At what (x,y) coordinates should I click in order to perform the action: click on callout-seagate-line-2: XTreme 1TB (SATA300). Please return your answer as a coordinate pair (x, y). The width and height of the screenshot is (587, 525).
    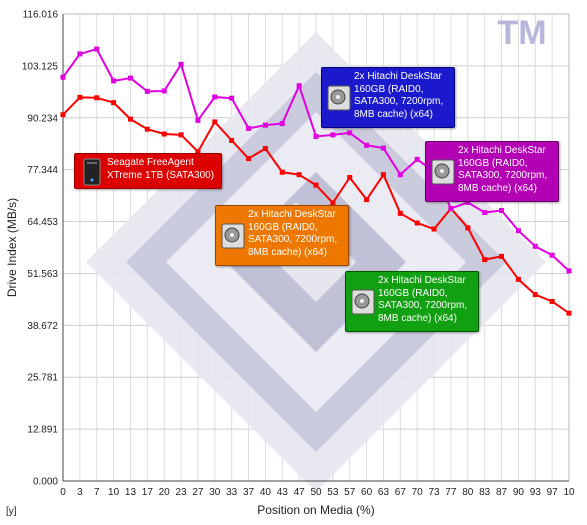
    Looking at the image, I should click on (161, 175).